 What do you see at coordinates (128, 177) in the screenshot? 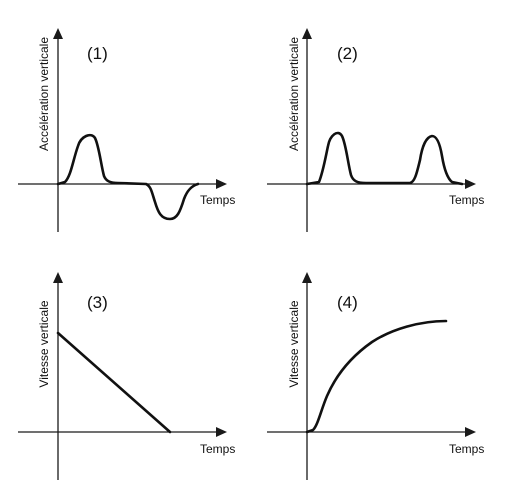
I see `panel-1-acceleration-curve` at bounding box center [128, 177].